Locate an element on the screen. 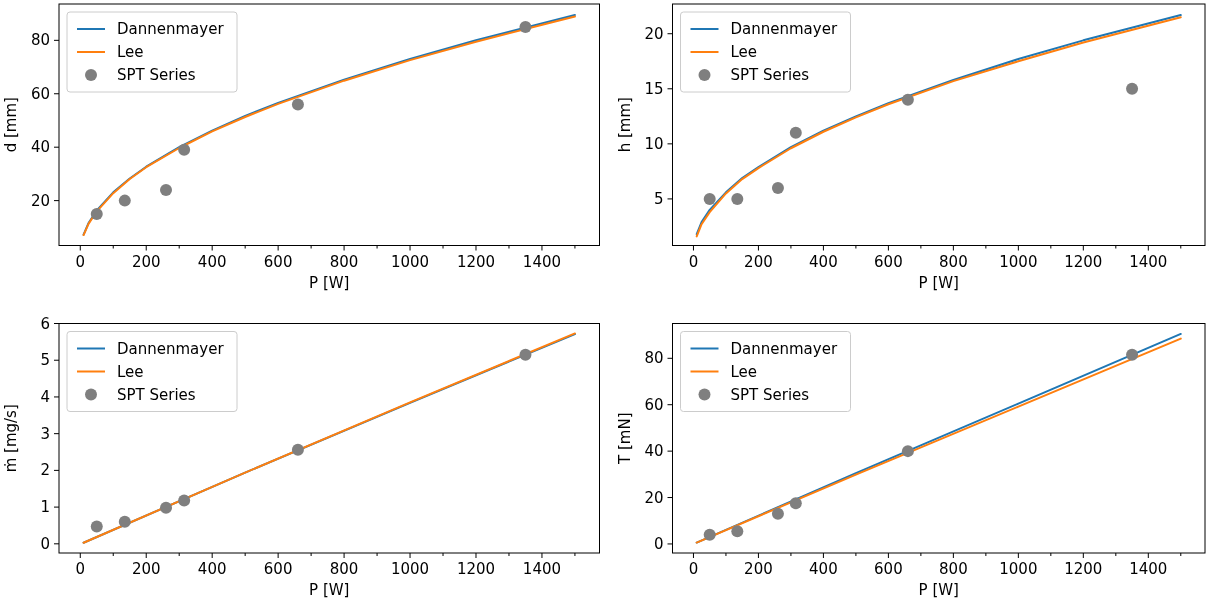  y-tick-label: 15 is located at coordinates (654, 88).